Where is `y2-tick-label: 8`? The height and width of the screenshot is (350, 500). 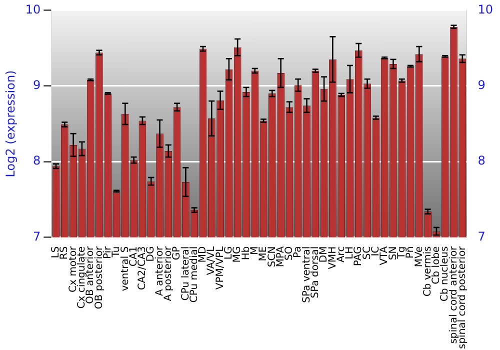 y2-tick-label: 8 is located at coordinates (482, 161).